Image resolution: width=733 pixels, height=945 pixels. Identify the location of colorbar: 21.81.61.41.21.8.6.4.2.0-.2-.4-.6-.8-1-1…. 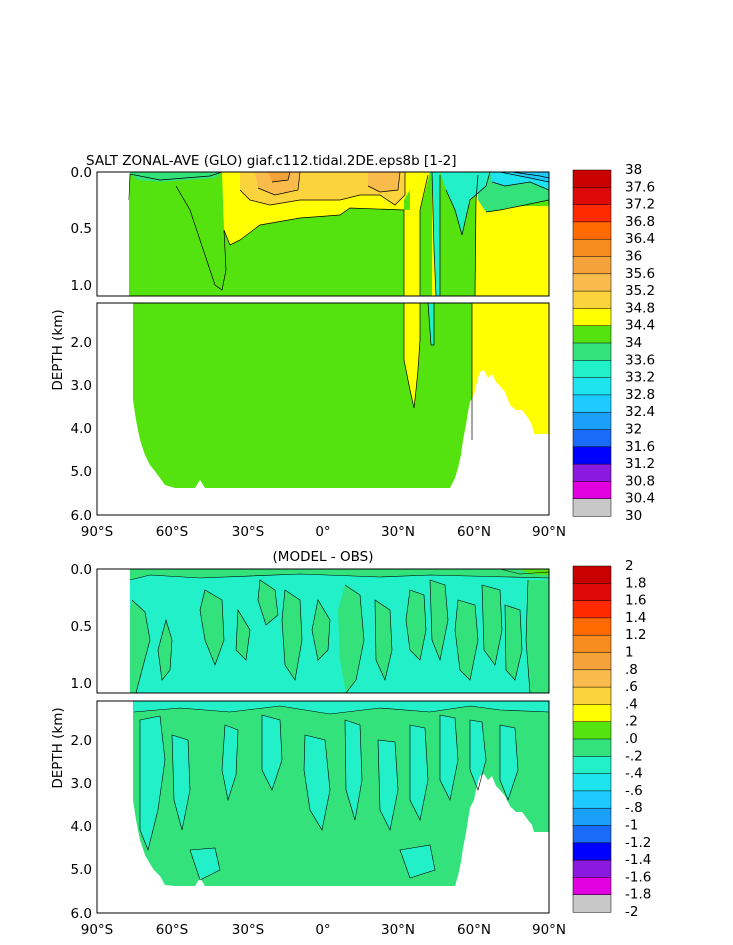
(611, 739).